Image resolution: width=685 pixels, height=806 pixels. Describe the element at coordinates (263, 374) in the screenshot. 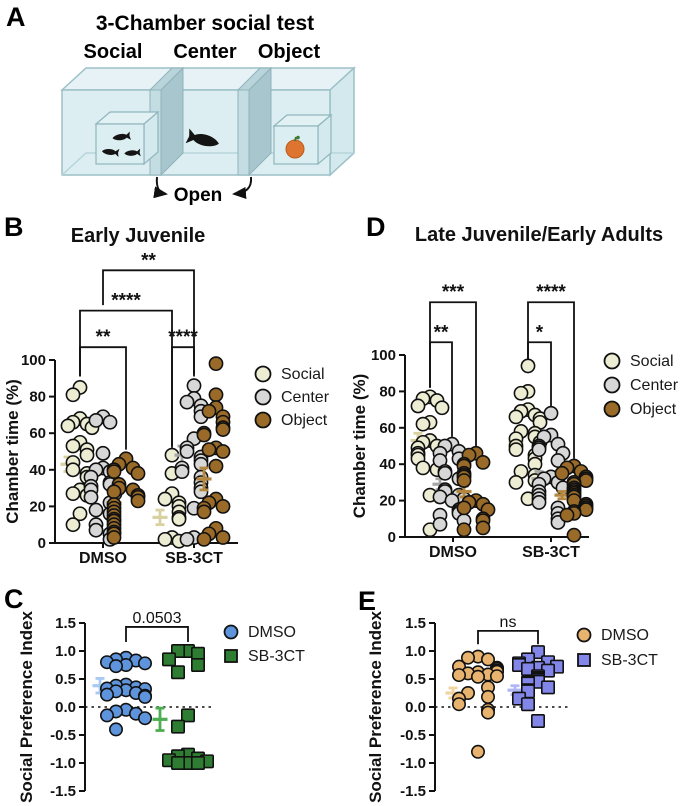

I see `legend-swatch-Social` at that location.